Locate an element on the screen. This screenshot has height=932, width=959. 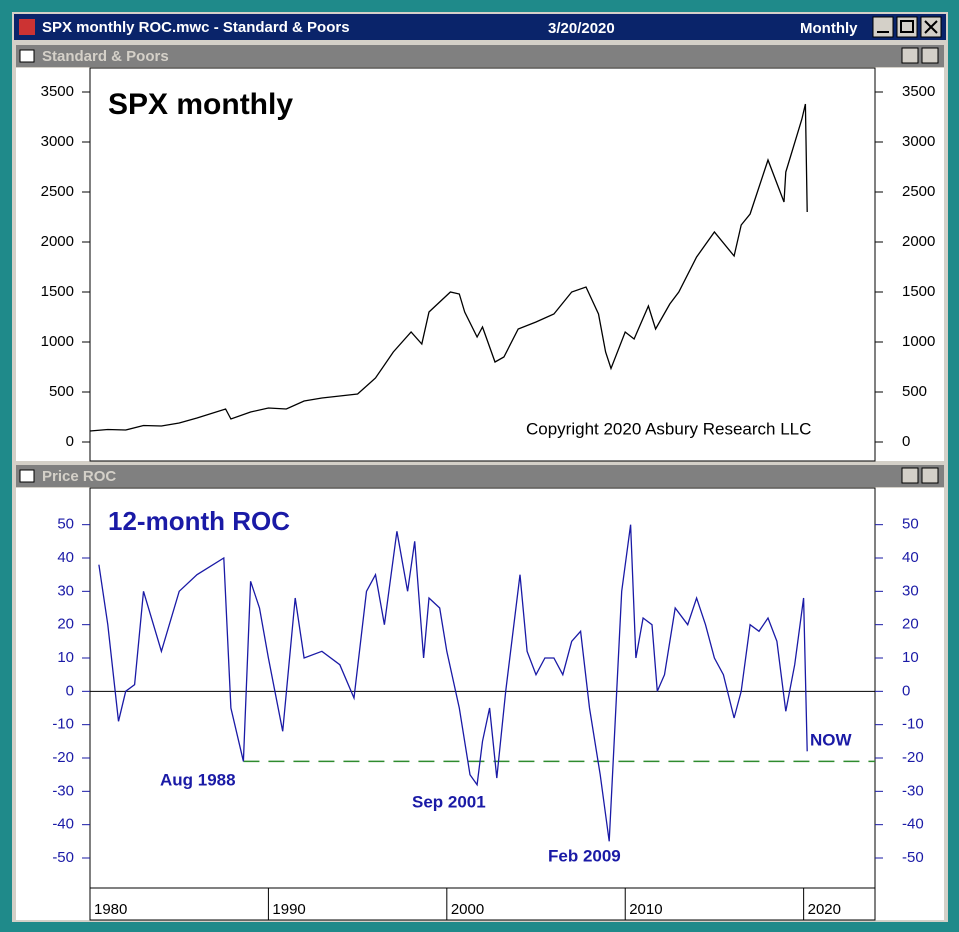
x-tick-label: 1990 is located at coordinates (288, 909).